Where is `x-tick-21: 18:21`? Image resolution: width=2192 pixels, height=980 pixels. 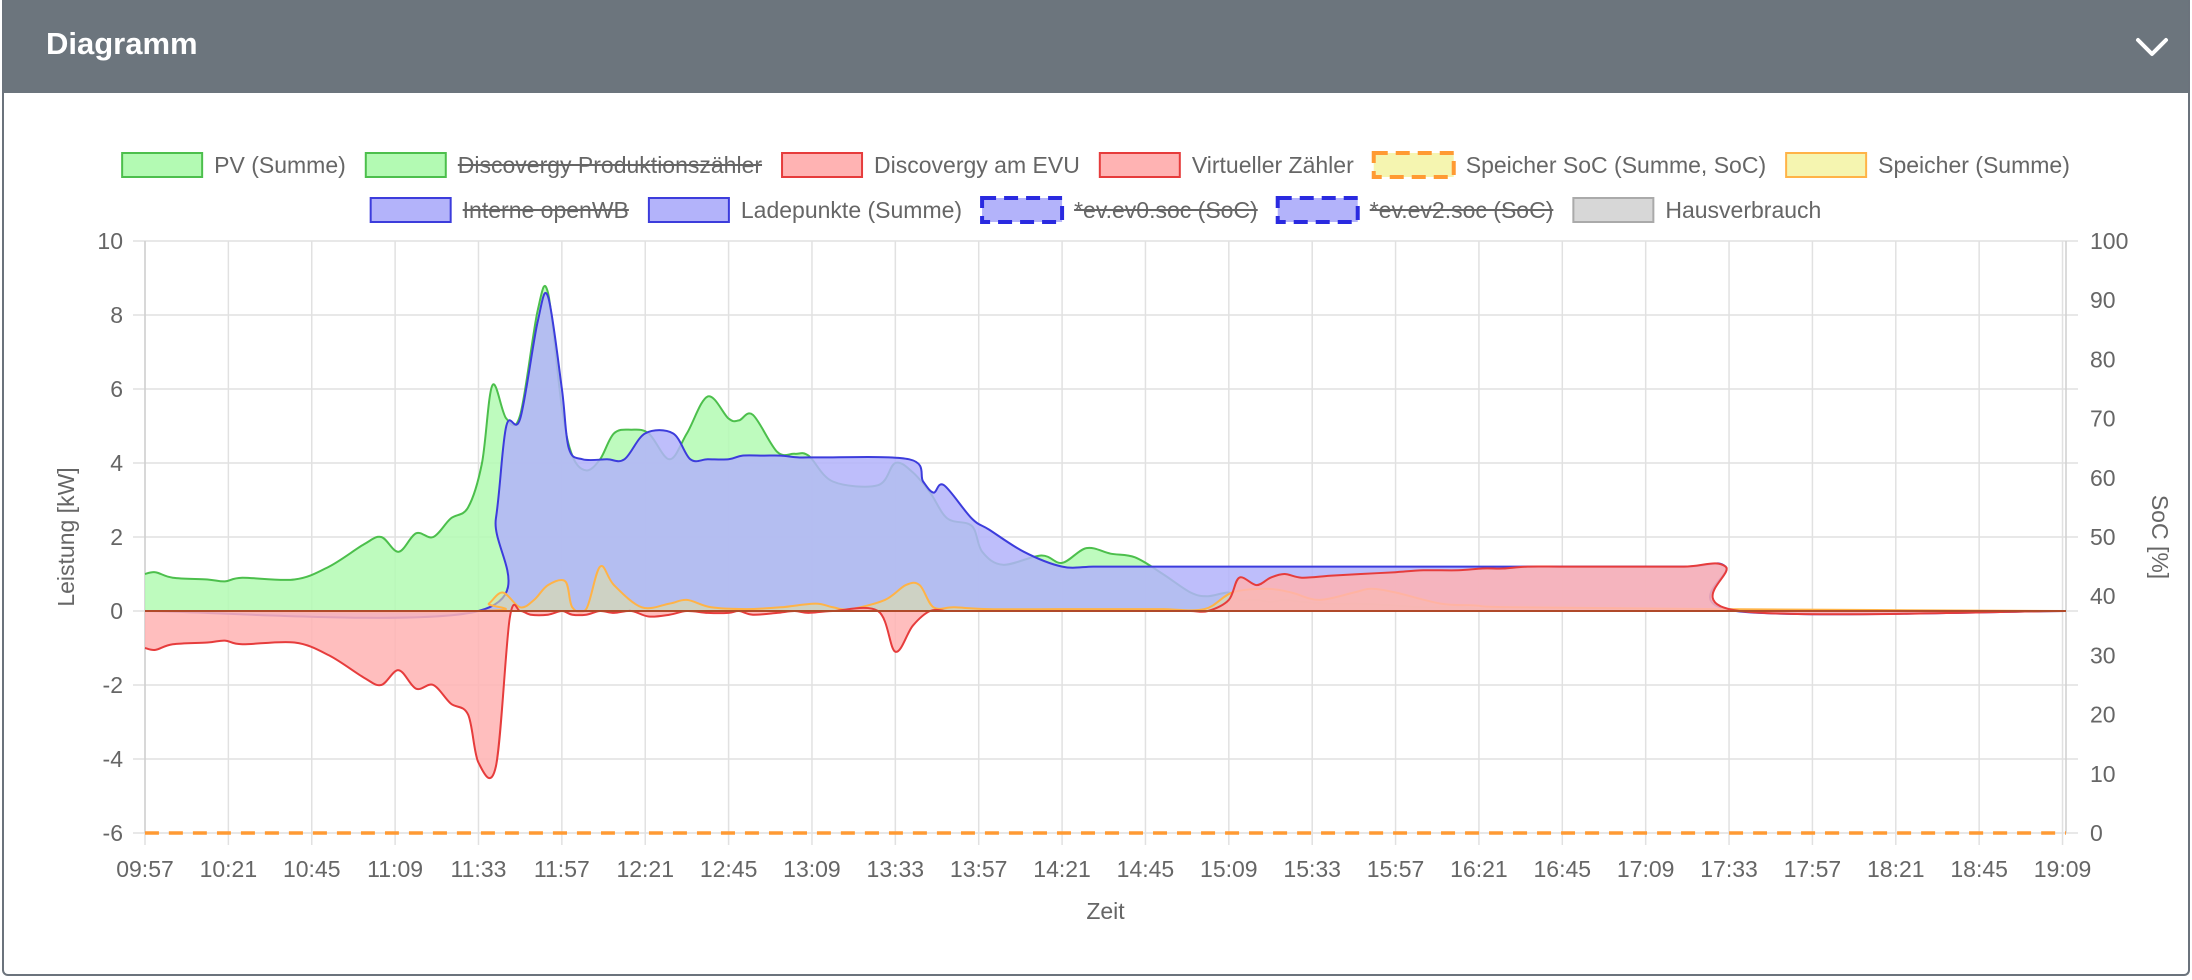
x-tick-21: 18:21 is located at coordinates (1896, 869).